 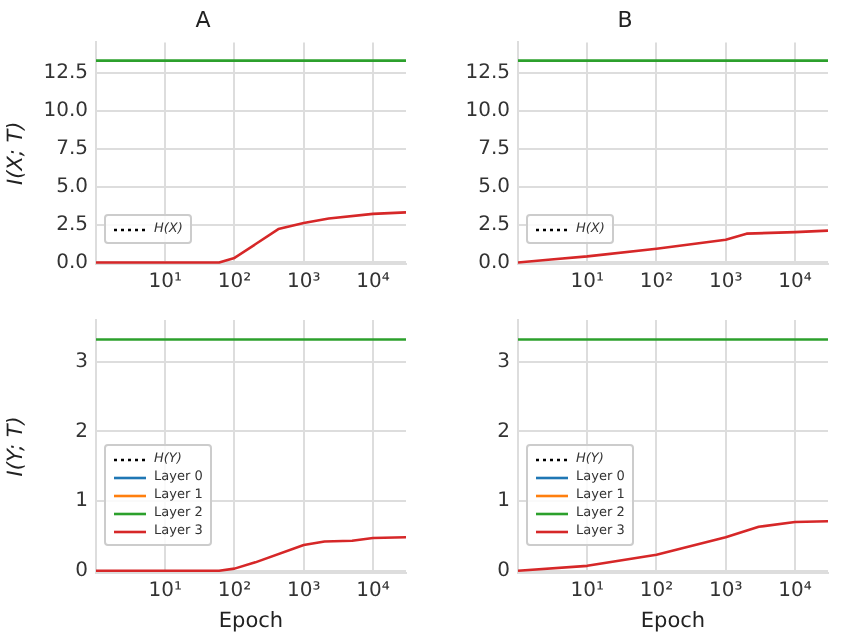 What do you see at coordinates (16, 153) in the screenshot?
I see `y-axis-title: I(X; T)` at bounding box center [16, 153].